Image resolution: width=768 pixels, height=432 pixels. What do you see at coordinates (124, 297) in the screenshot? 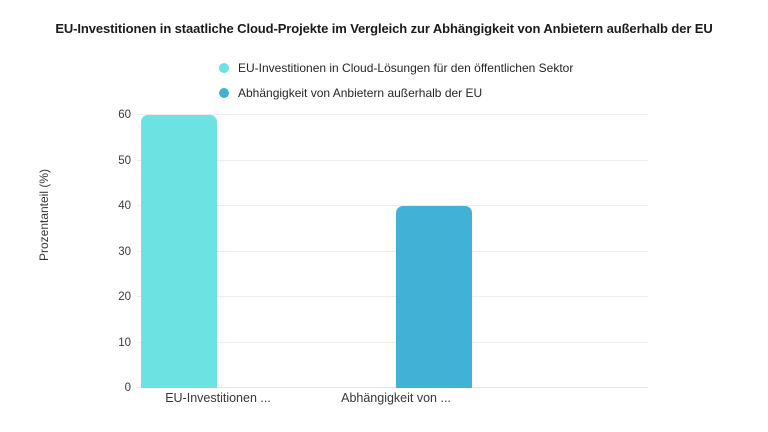
I see `y-tick-label: 20` at bounding box center [124, 297].